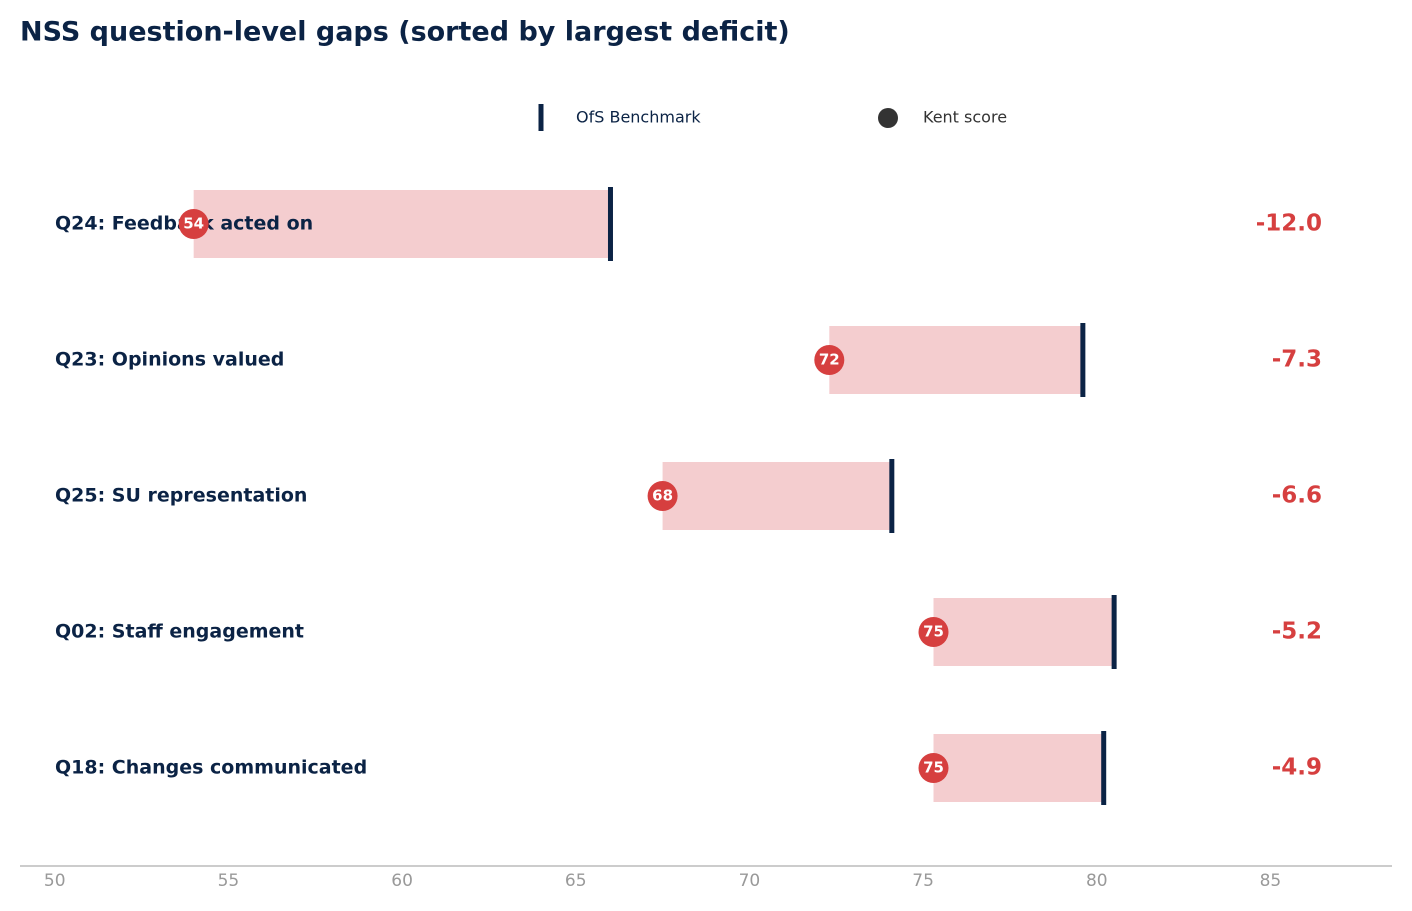  Describe the element at coordinates (179, 632) in the screenshot. I see `category-label: Q02: Staff engagement` at that location.